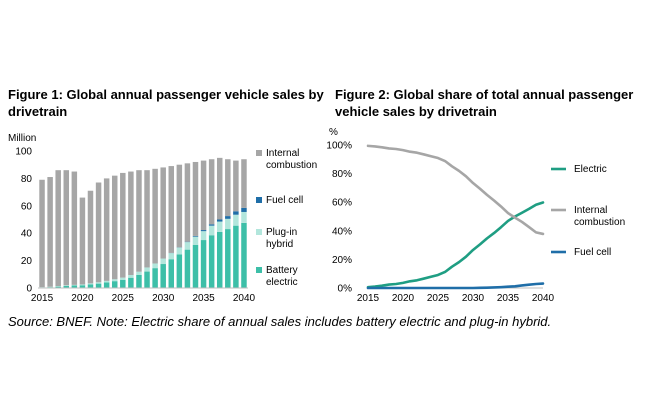 The height and width of the screenshot is (400, 650). Describe the element at coordinates (590, 210) in the screenshot. I see `legend-label: Internal` at that location.